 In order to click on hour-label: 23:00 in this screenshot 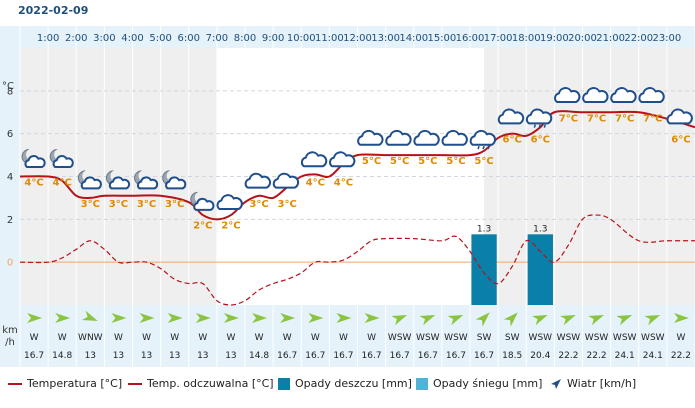, I will do `click(666, 38)`.